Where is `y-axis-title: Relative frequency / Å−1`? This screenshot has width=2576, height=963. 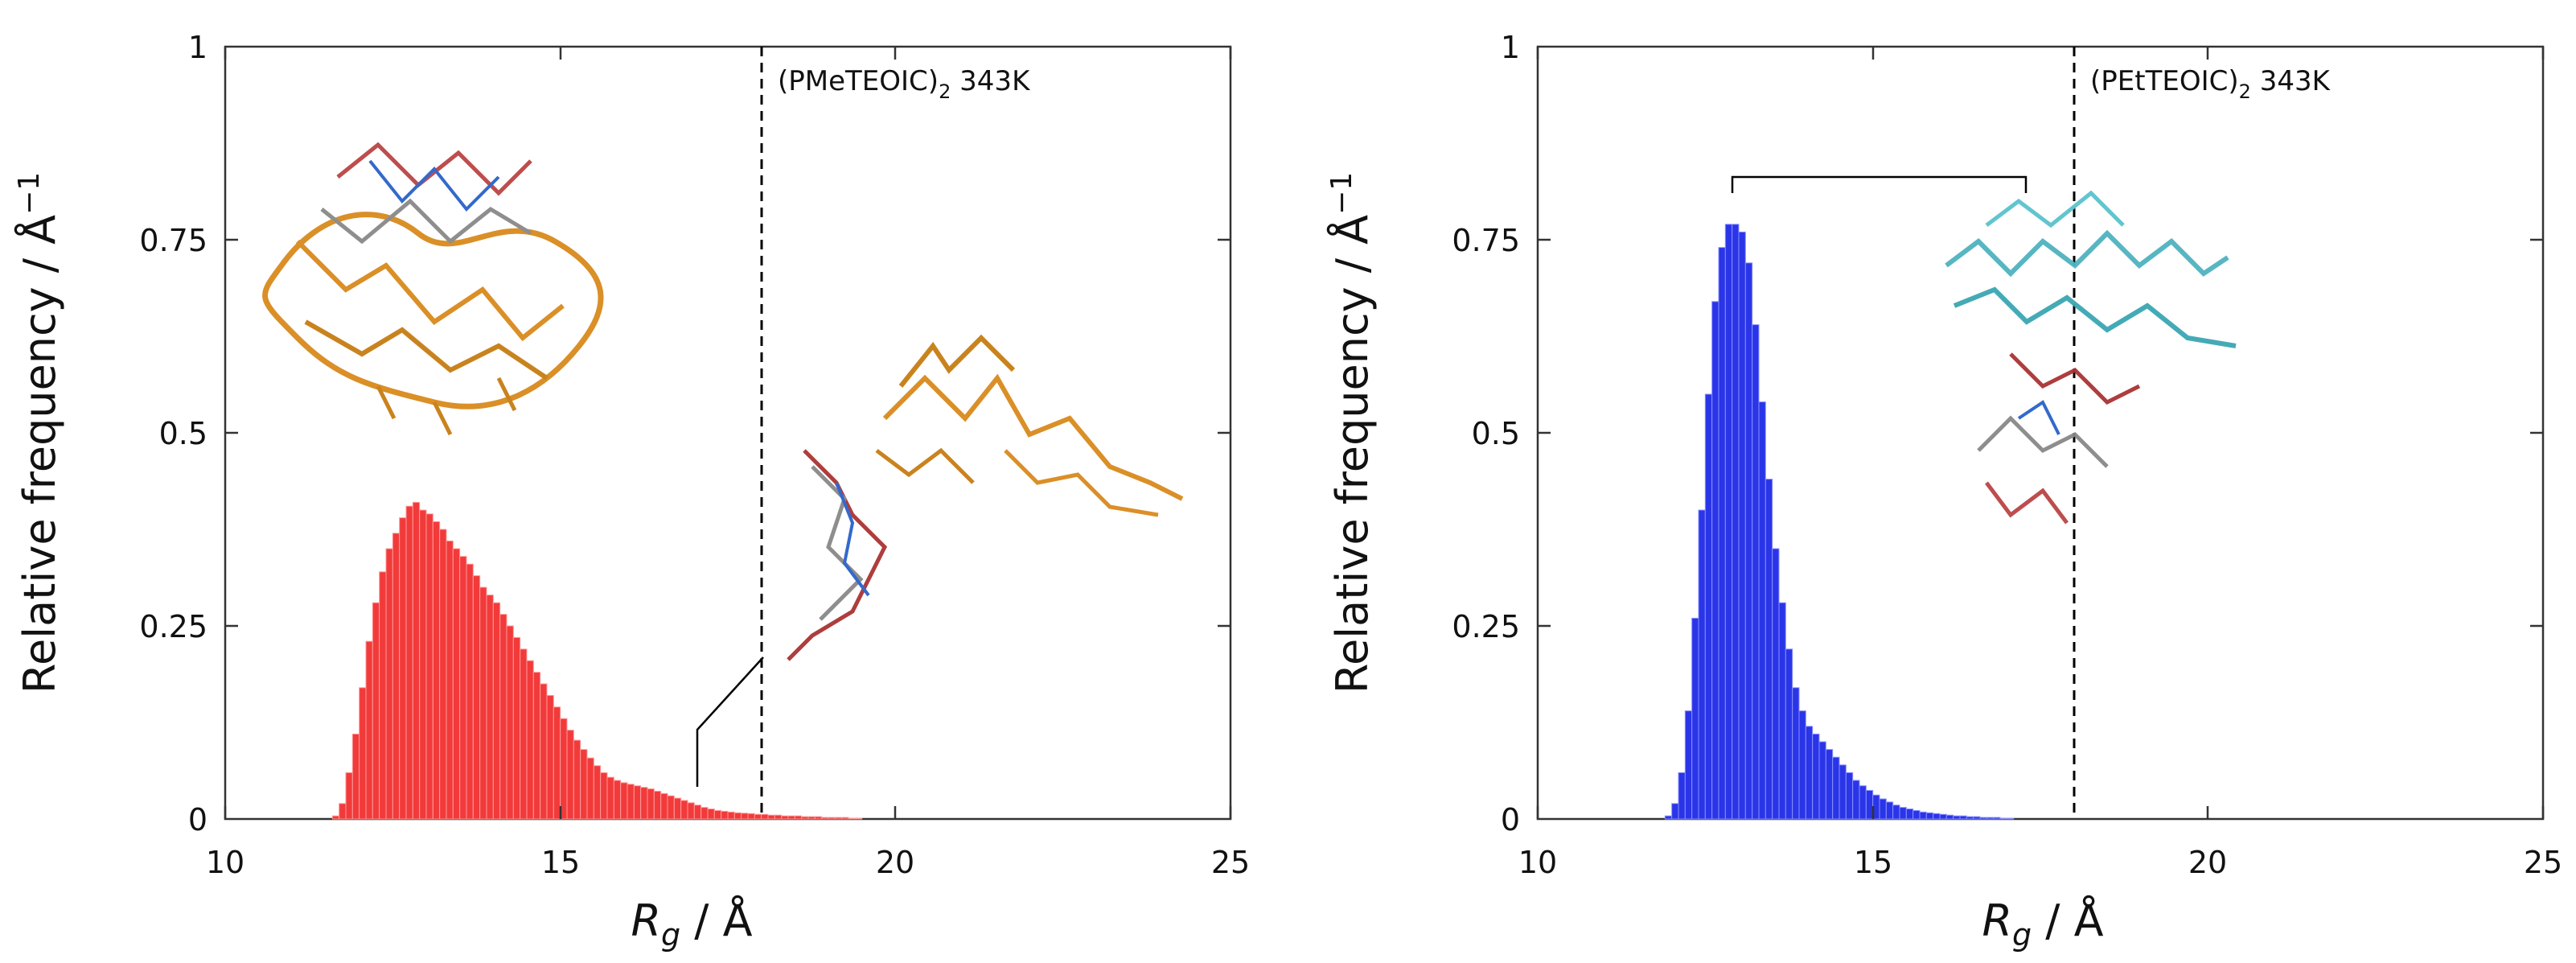 y-axis-title: Relative frequency / Å−1 is located at coordinates (1351, 433).